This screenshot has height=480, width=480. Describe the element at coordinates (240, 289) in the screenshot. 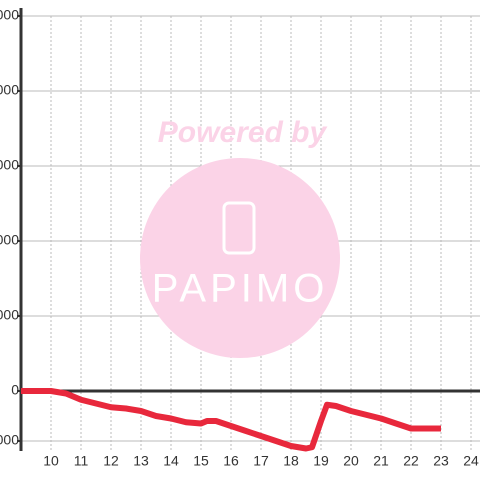

I see `watermark-logo: PAPIMO` at that location.